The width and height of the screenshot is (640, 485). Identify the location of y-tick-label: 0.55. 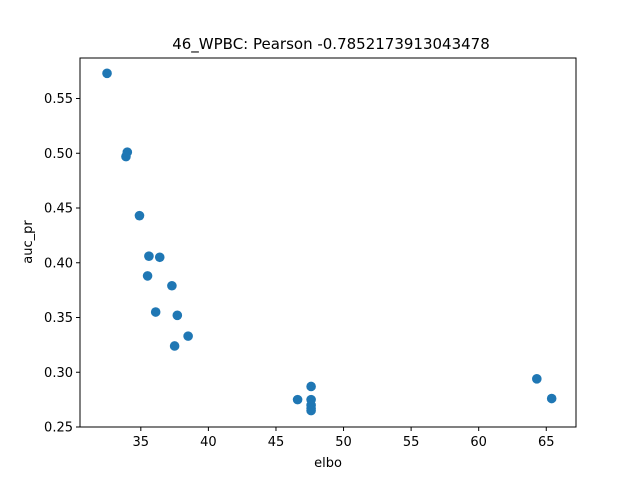
(58, 99).